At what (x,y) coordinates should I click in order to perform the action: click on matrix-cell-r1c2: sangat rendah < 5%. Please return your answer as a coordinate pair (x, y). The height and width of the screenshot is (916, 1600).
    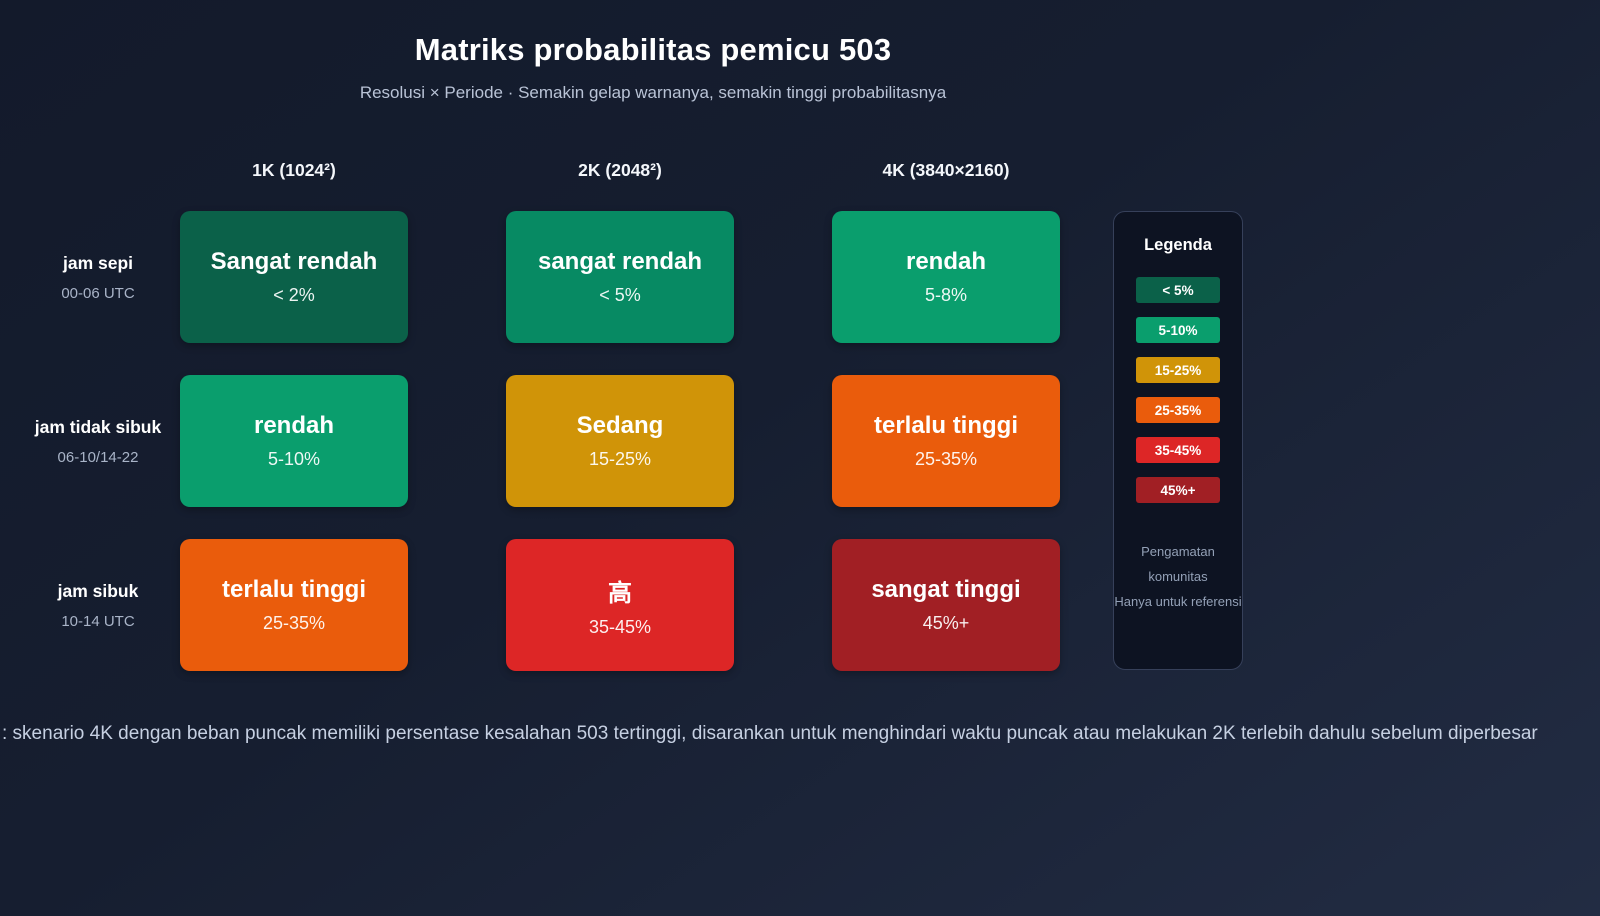
    Looking at the image, I should click on (620, 277).